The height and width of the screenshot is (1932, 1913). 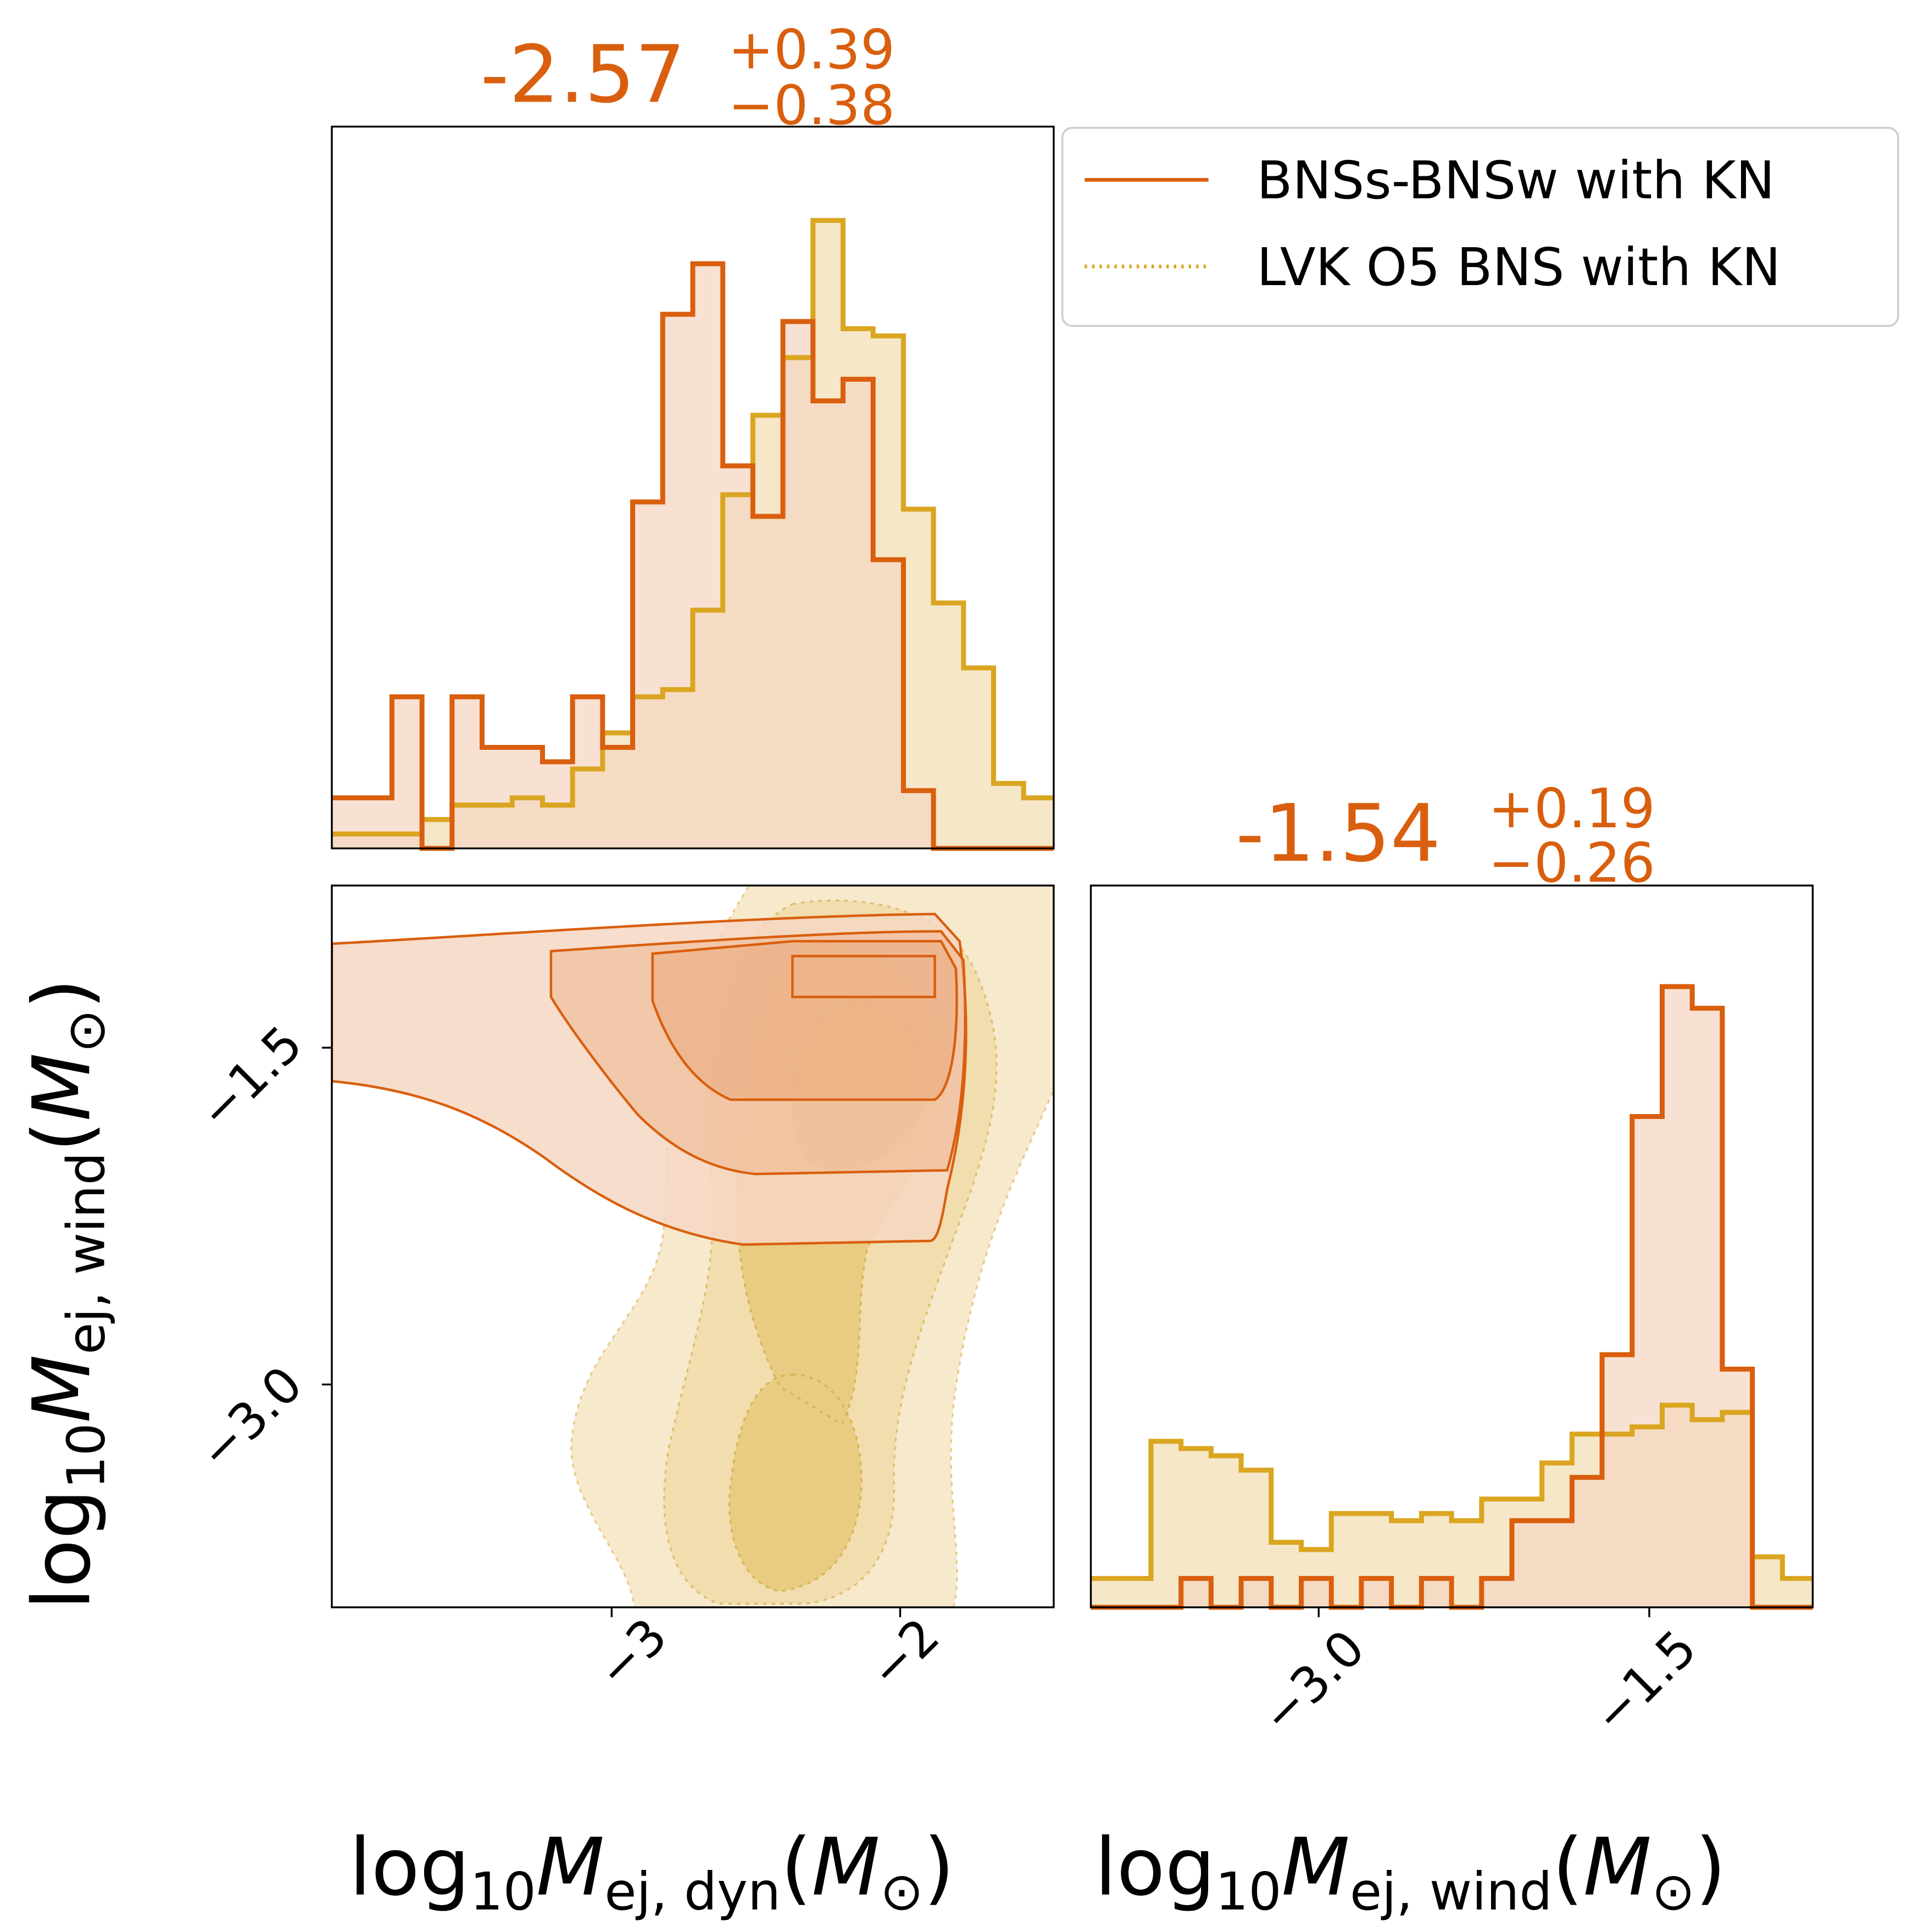 I want to click on histogram-frame-mej-dyn, so click(x=693, y=488).